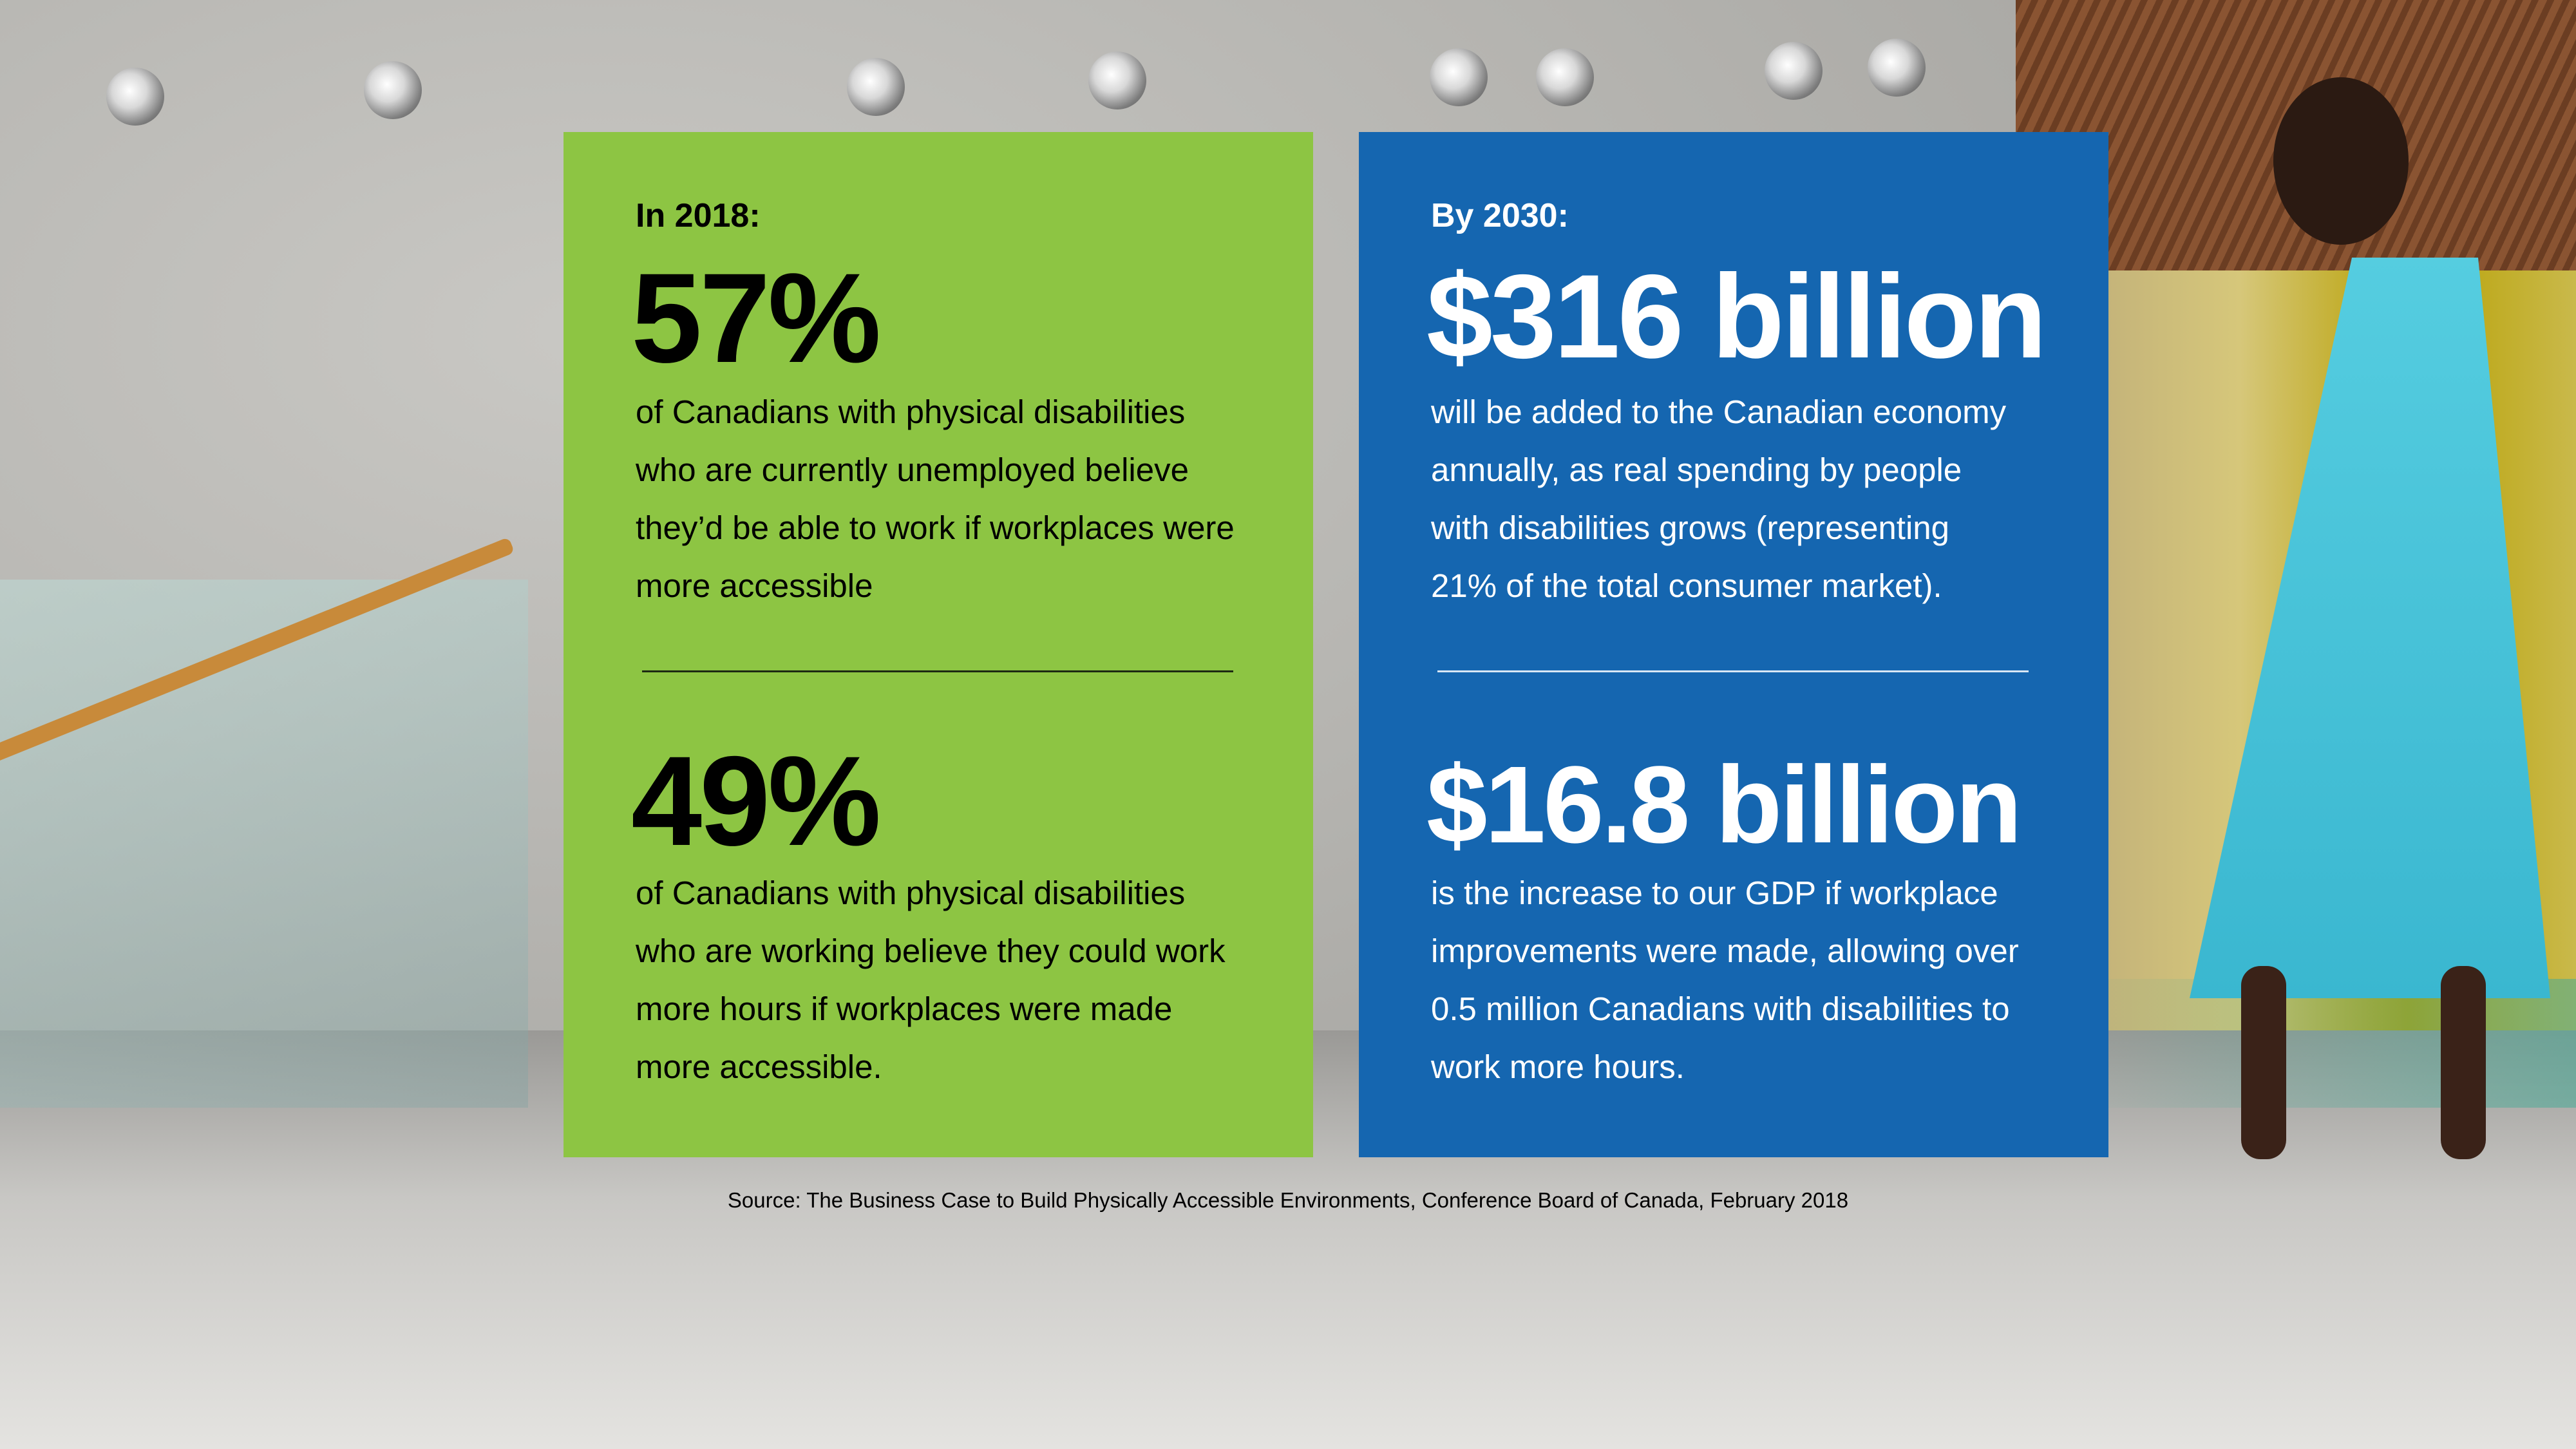 The width and height of the screenshot is (2576, 1449). What do you see at coordinates (912, 469) in the screenshot?
I see `desc-line: who are currently unemployed believe` at bounding box center [912, 469].